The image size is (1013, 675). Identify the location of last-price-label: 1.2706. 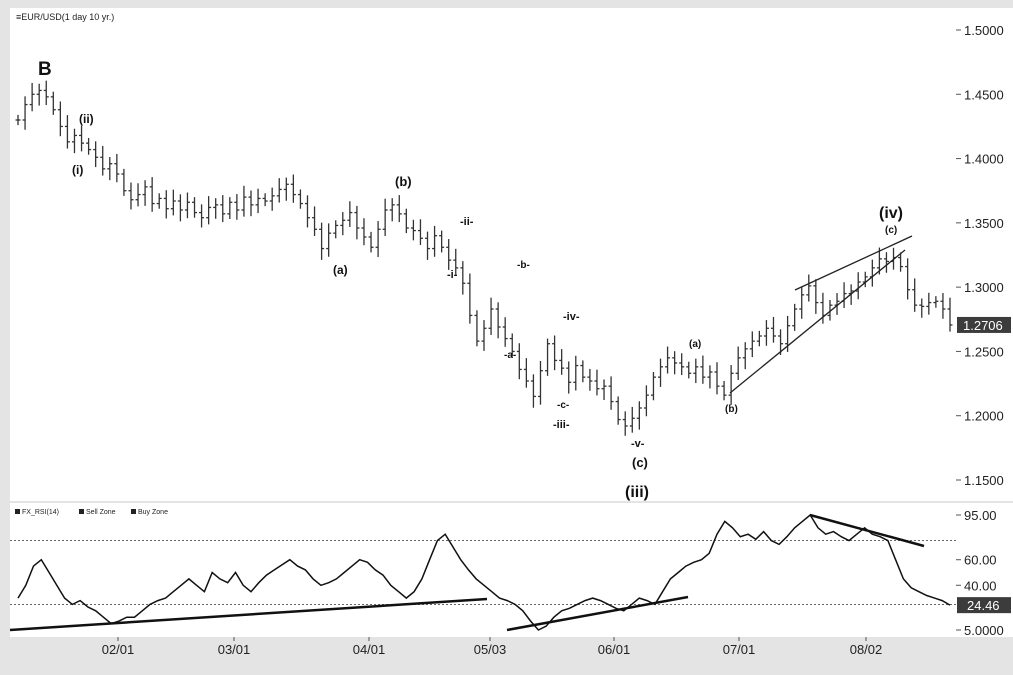
(983, 325).